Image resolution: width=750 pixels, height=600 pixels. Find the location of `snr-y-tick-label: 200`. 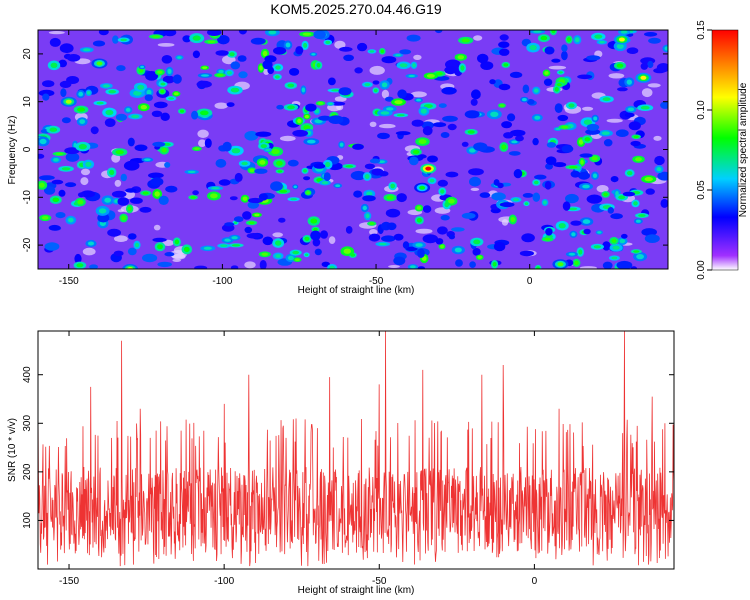

snr-y-tick-label: 200 is located at coordinates (27, 471).